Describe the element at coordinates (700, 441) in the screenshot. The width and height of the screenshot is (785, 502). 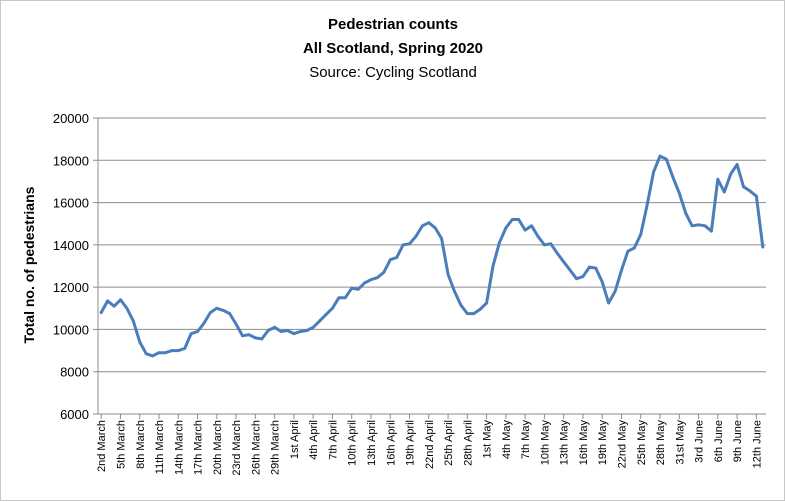
I see `x-tick-label: 3rd June` at that location.